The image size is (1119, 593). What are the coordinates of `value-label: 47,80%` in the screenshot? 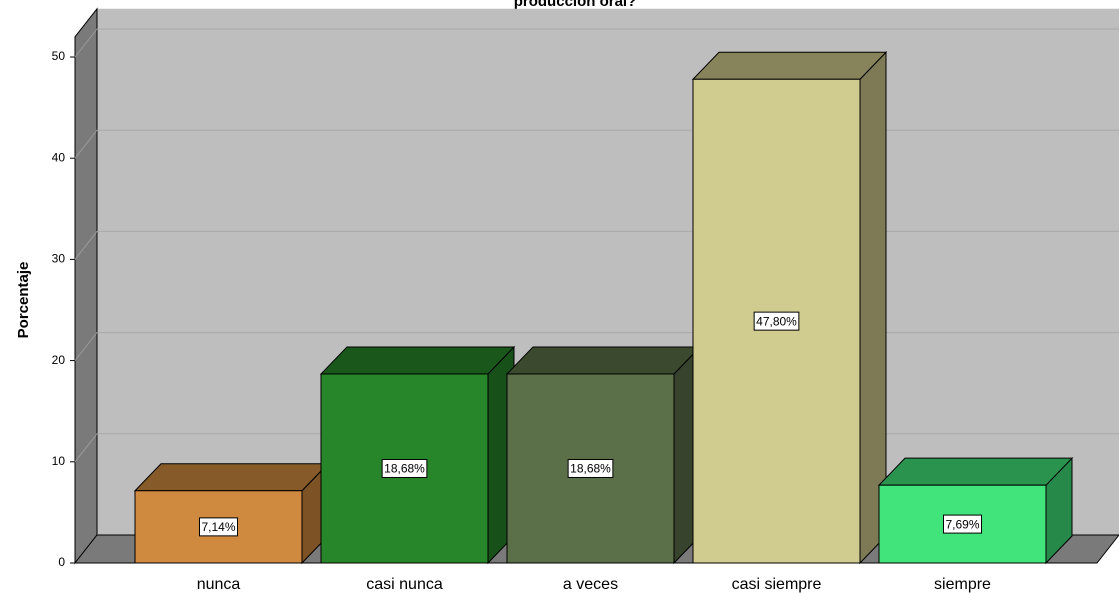 It's located at (776, 321).